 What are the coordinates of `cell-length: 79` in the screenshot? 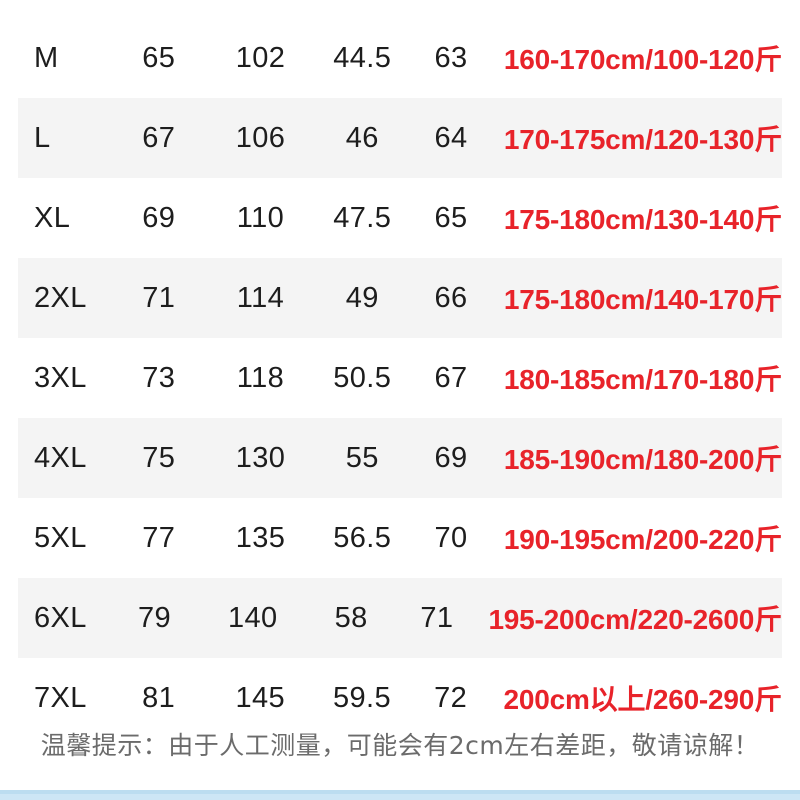 It's located at (154, 617).